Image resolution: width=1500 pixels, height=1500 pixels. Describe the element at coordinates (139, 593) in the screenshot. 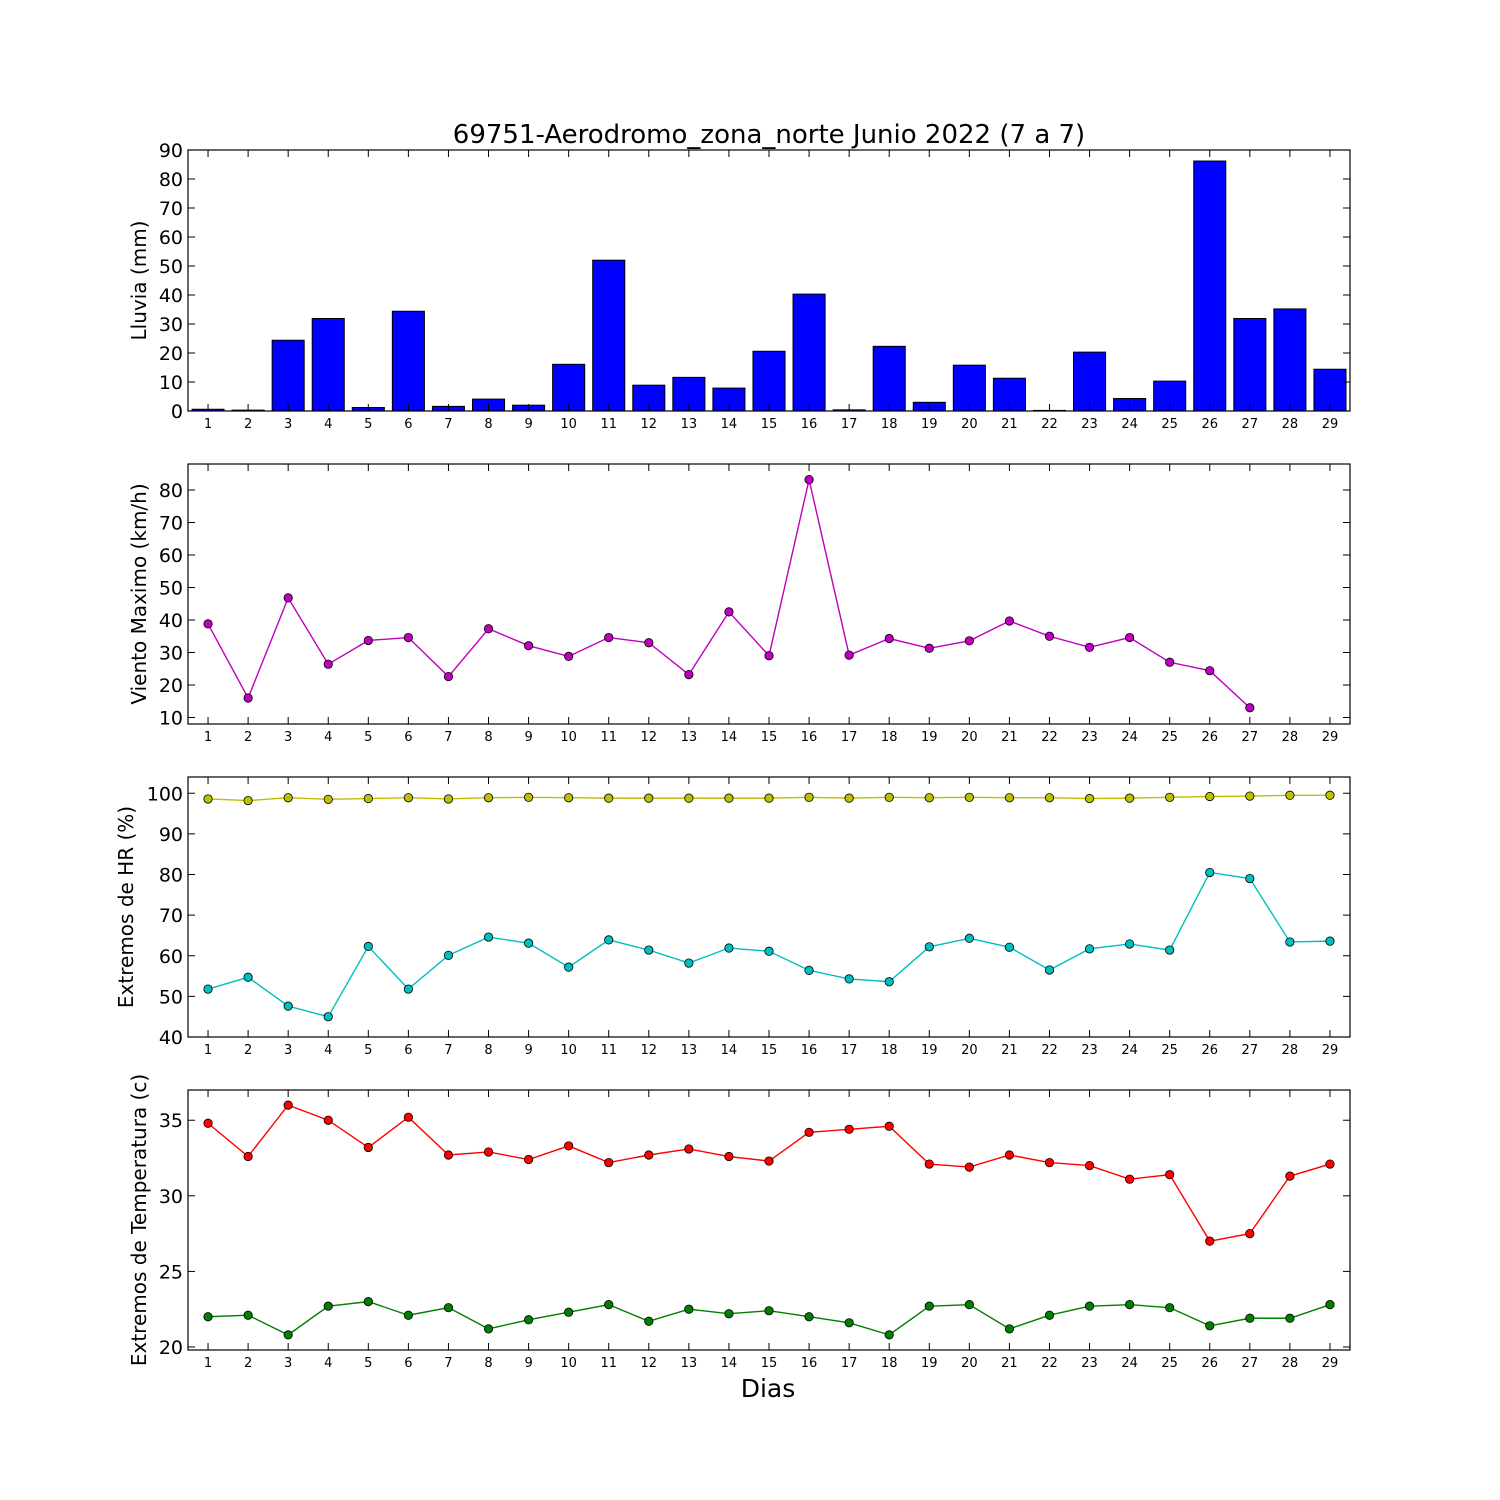

I see `y-axis-label: Viento Maximo (km/h)` at that location.